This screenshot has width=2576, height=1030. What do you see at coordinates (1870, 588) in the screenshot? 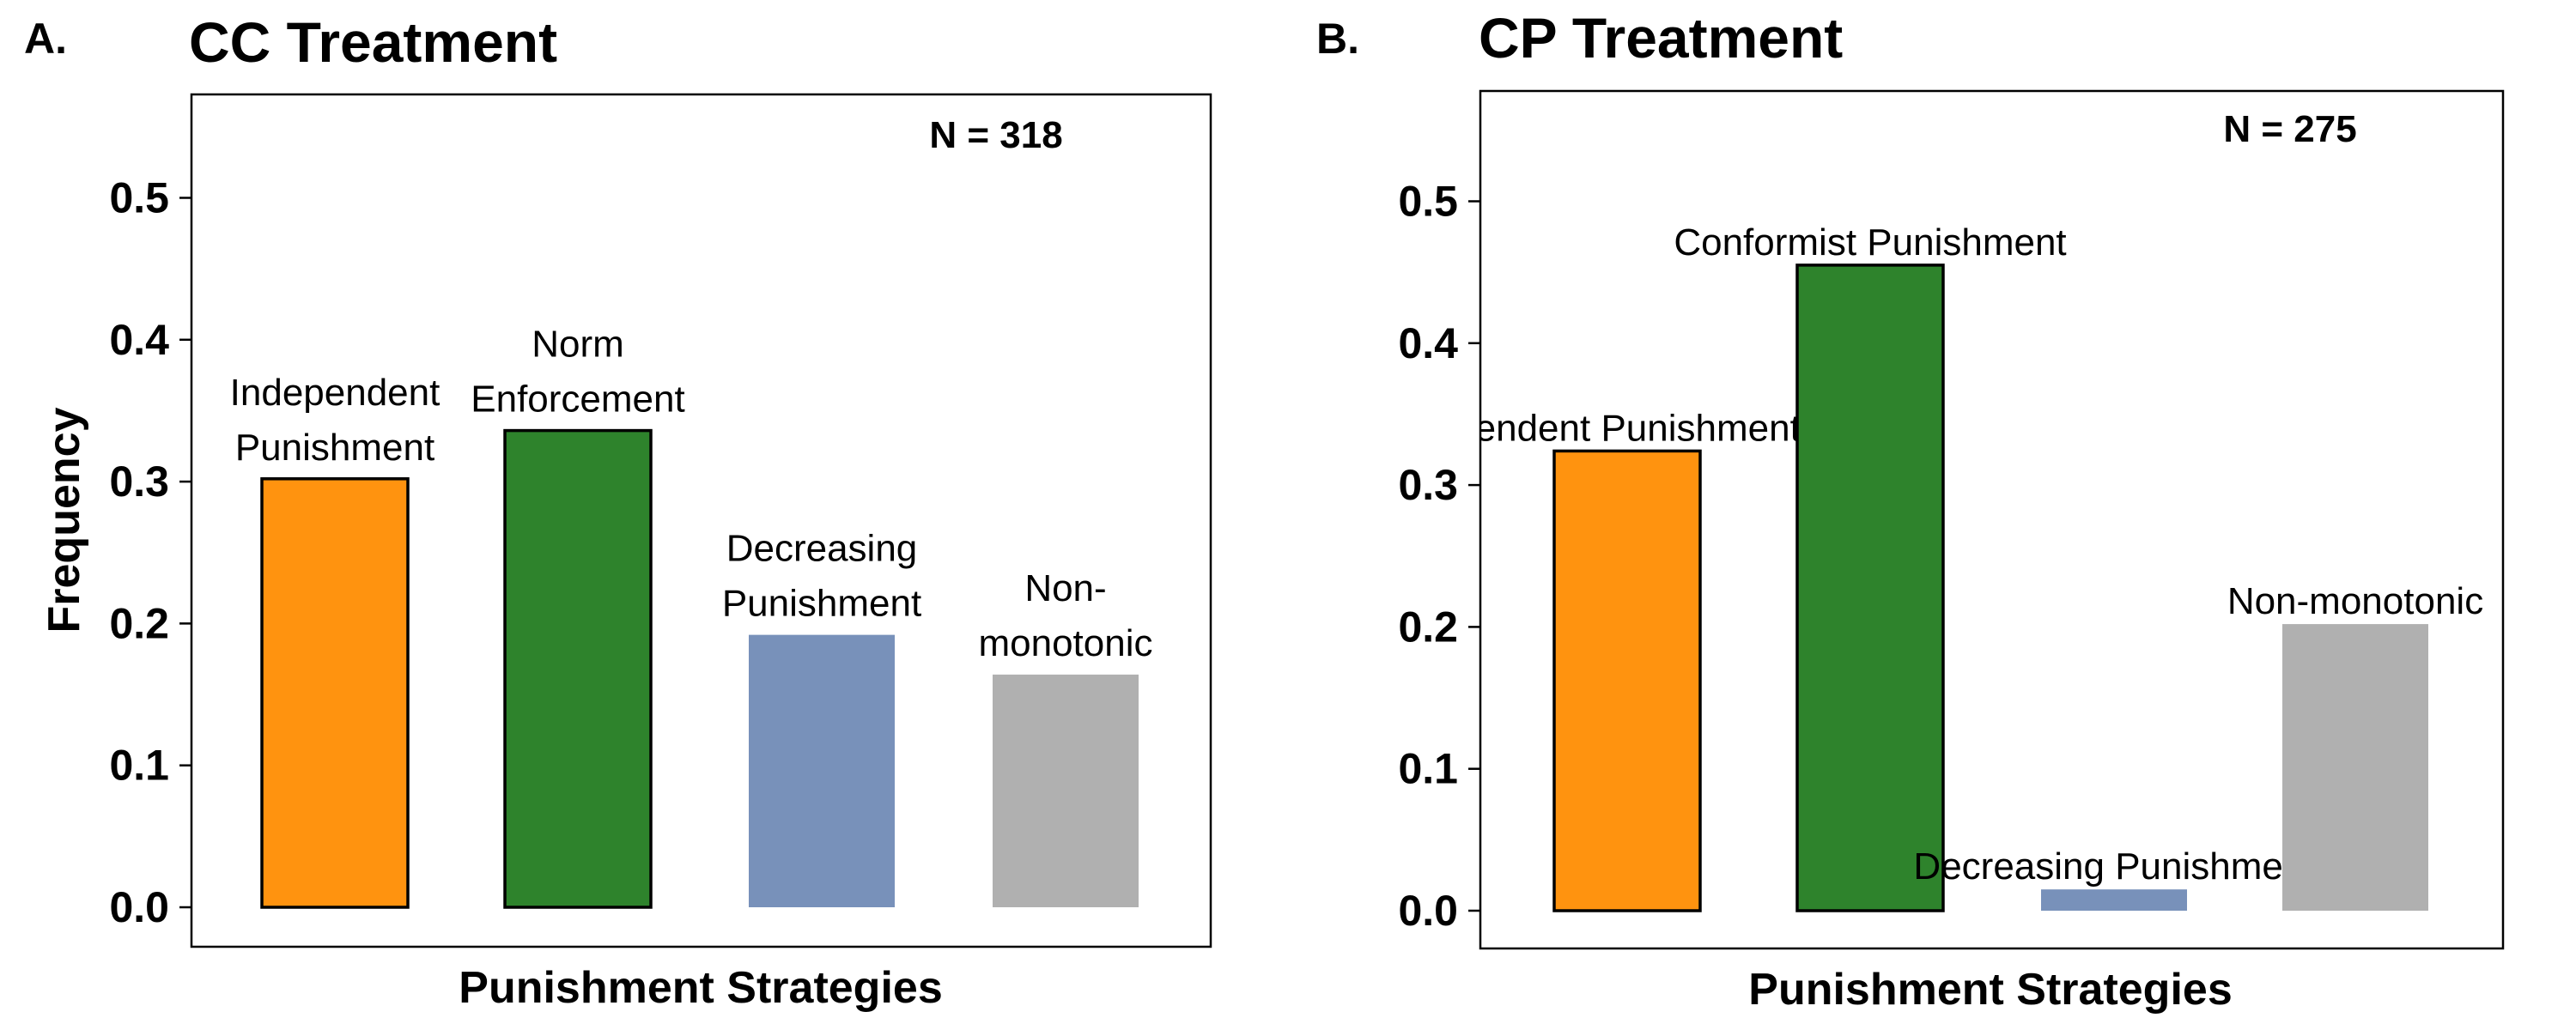
I see `bar-conformist-punishment` at bounding box center [1870, 588].